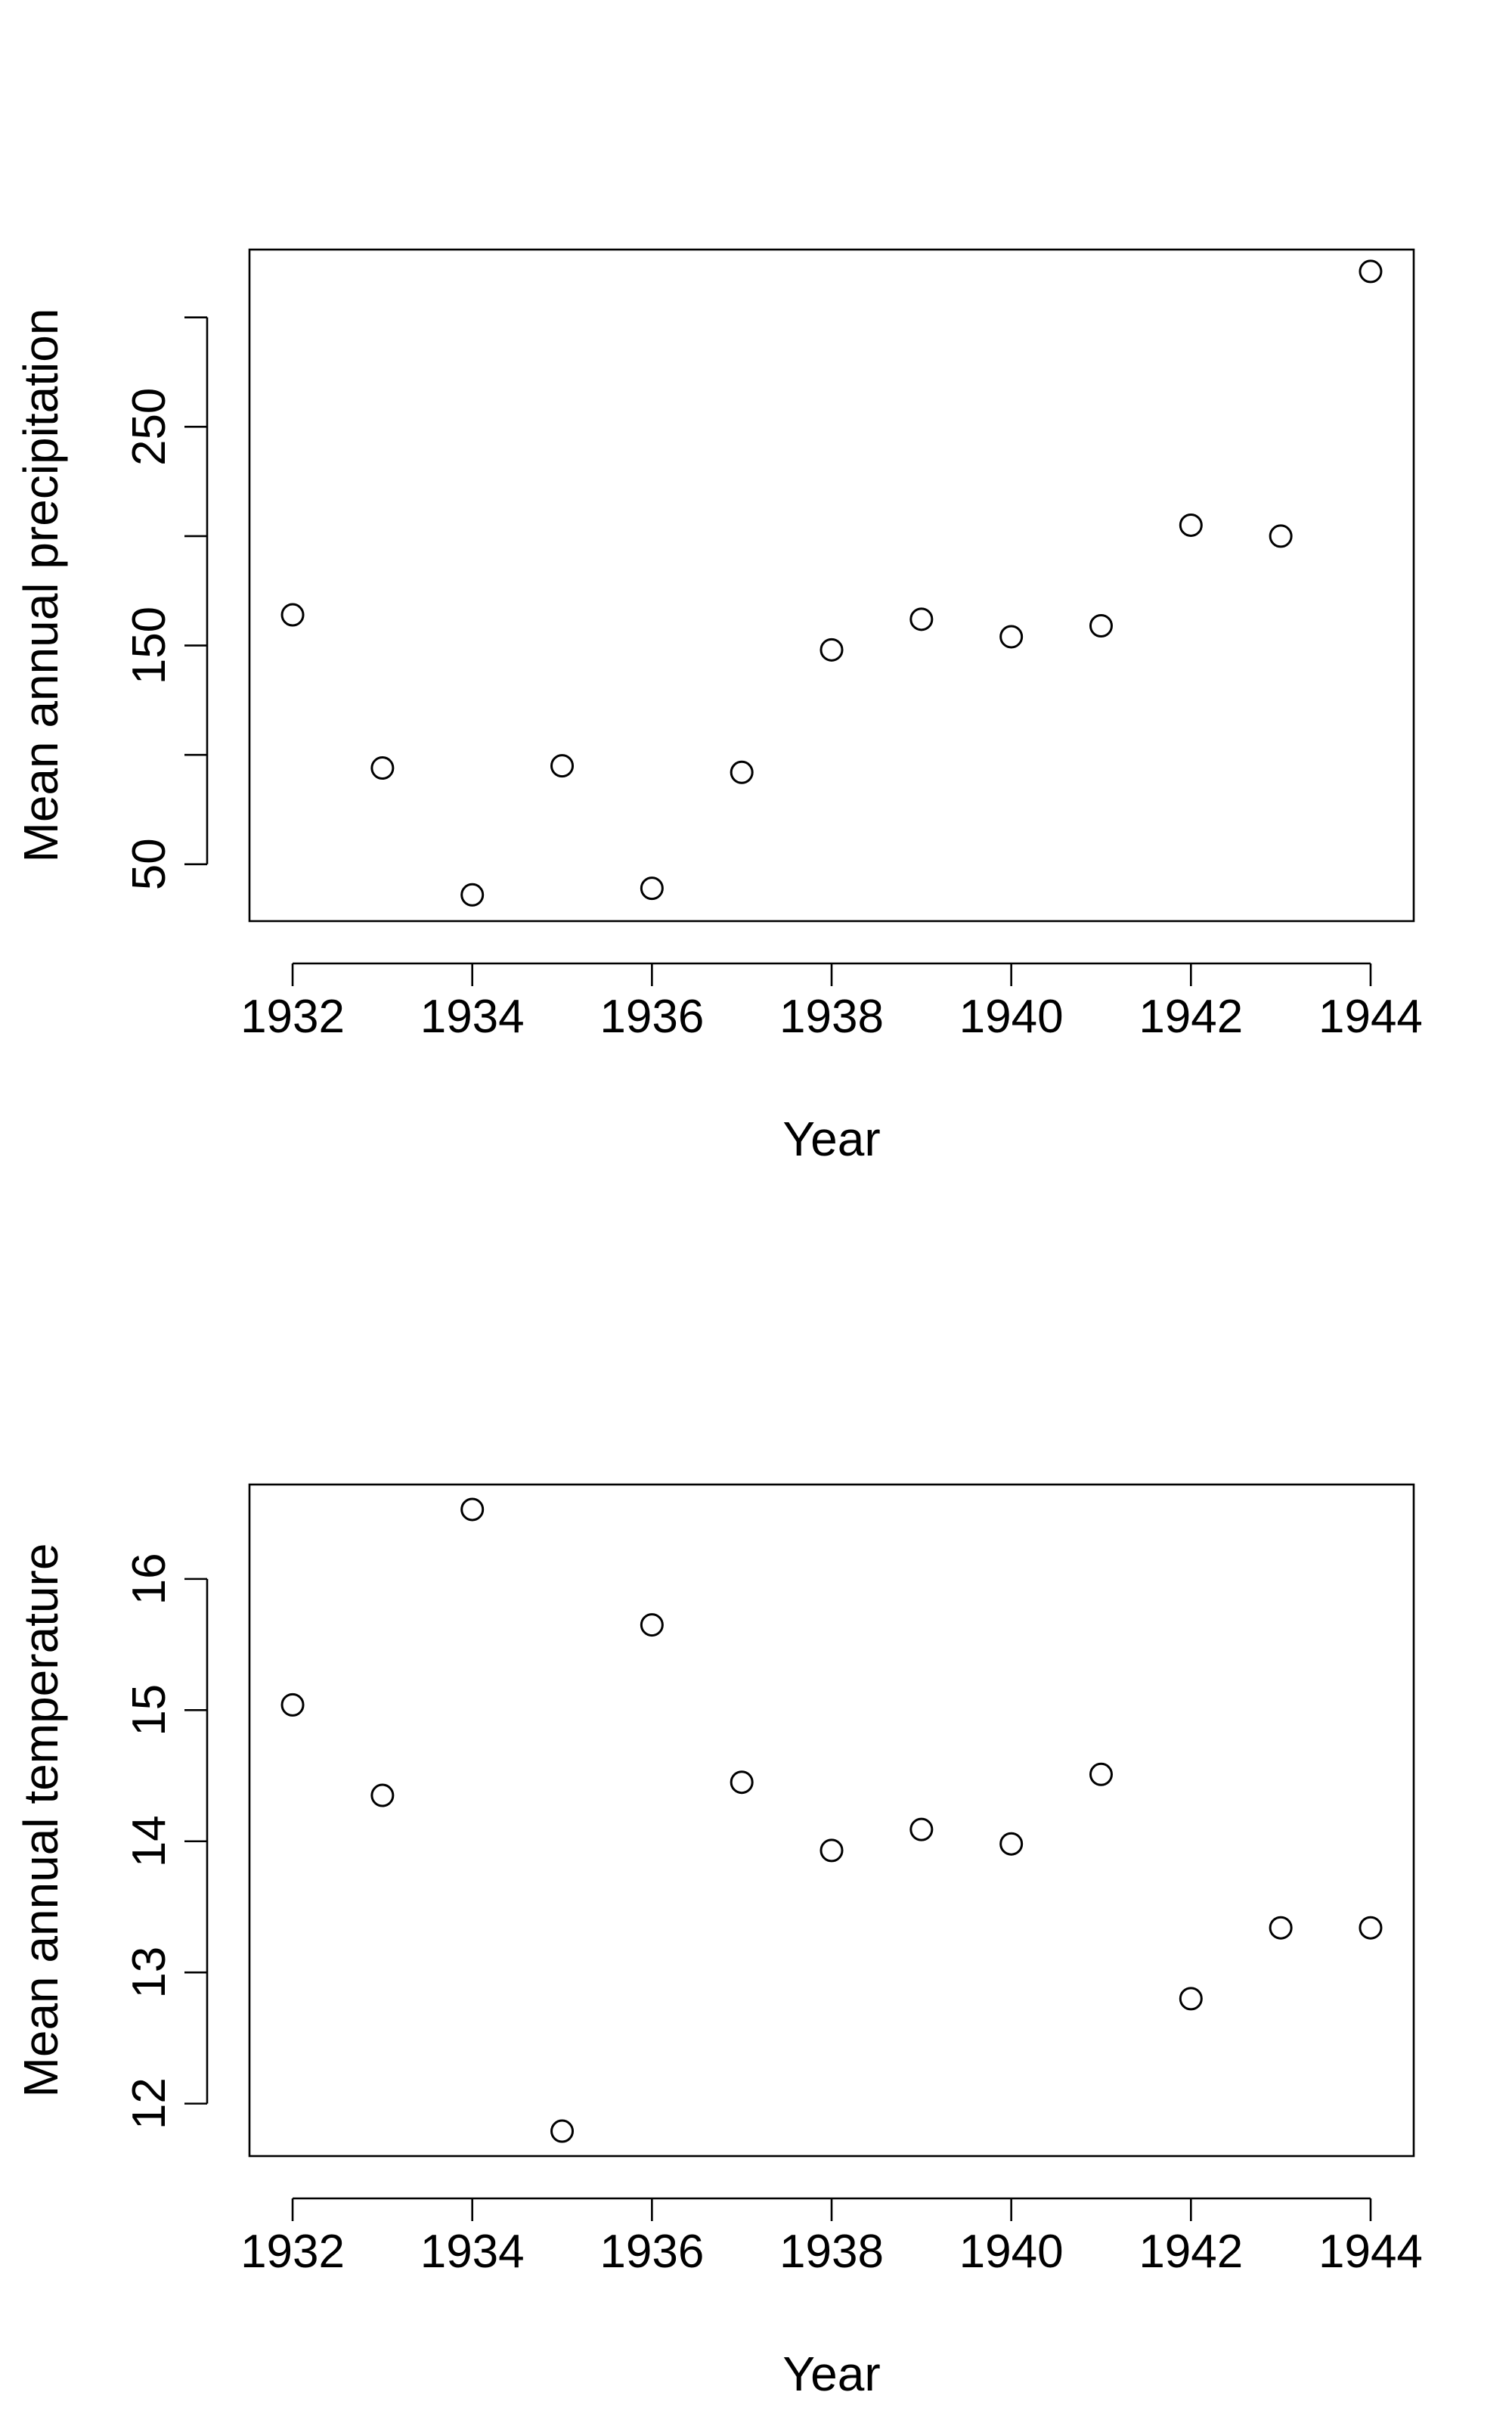  I want to click on y-axis-title: Mean annual temperature, so click(41, 1821).